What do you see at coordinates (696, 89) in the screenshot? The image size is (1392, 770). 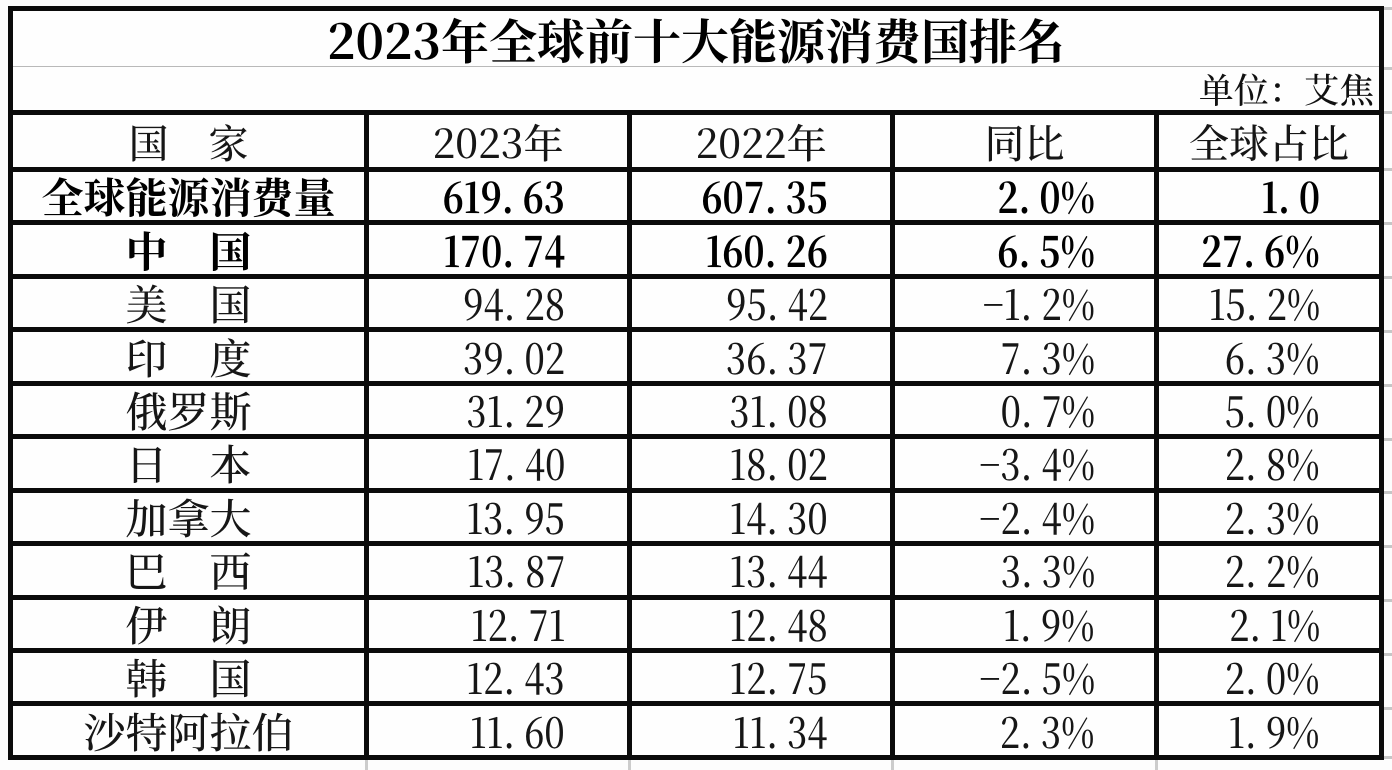 I see `unit-row: 单位：艾焦` at bounding box center [696, 89].